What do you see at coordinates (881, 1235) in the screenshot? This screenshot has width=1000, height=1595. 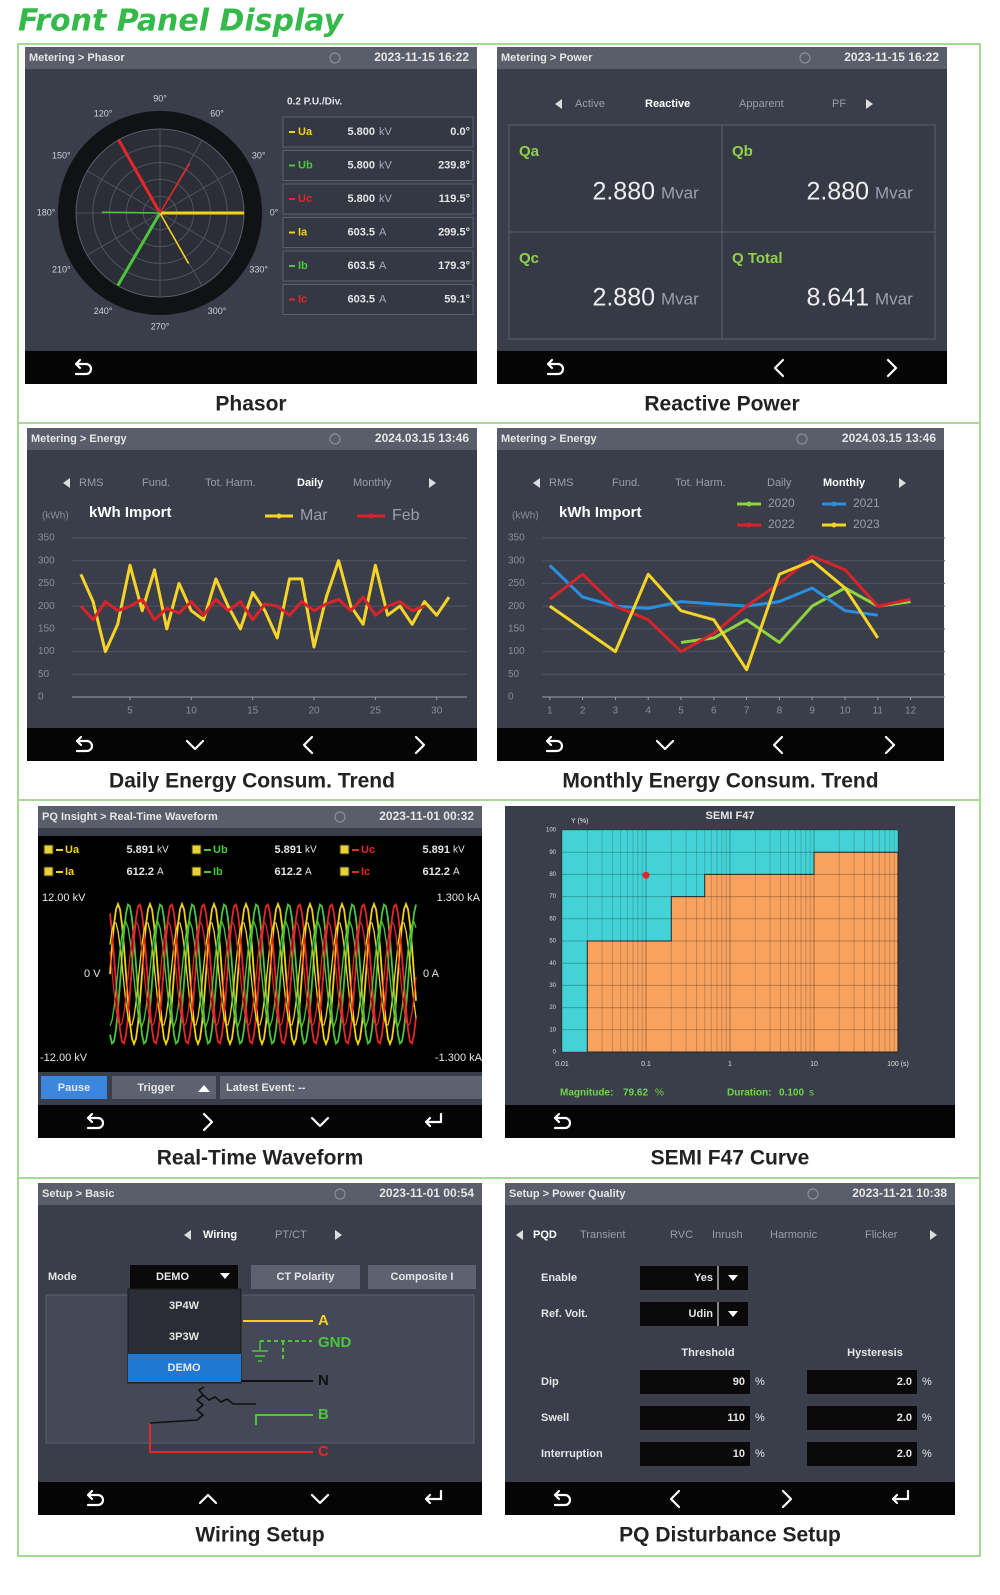 I see `tab: Flicker` at bounding box center [881, 1235].